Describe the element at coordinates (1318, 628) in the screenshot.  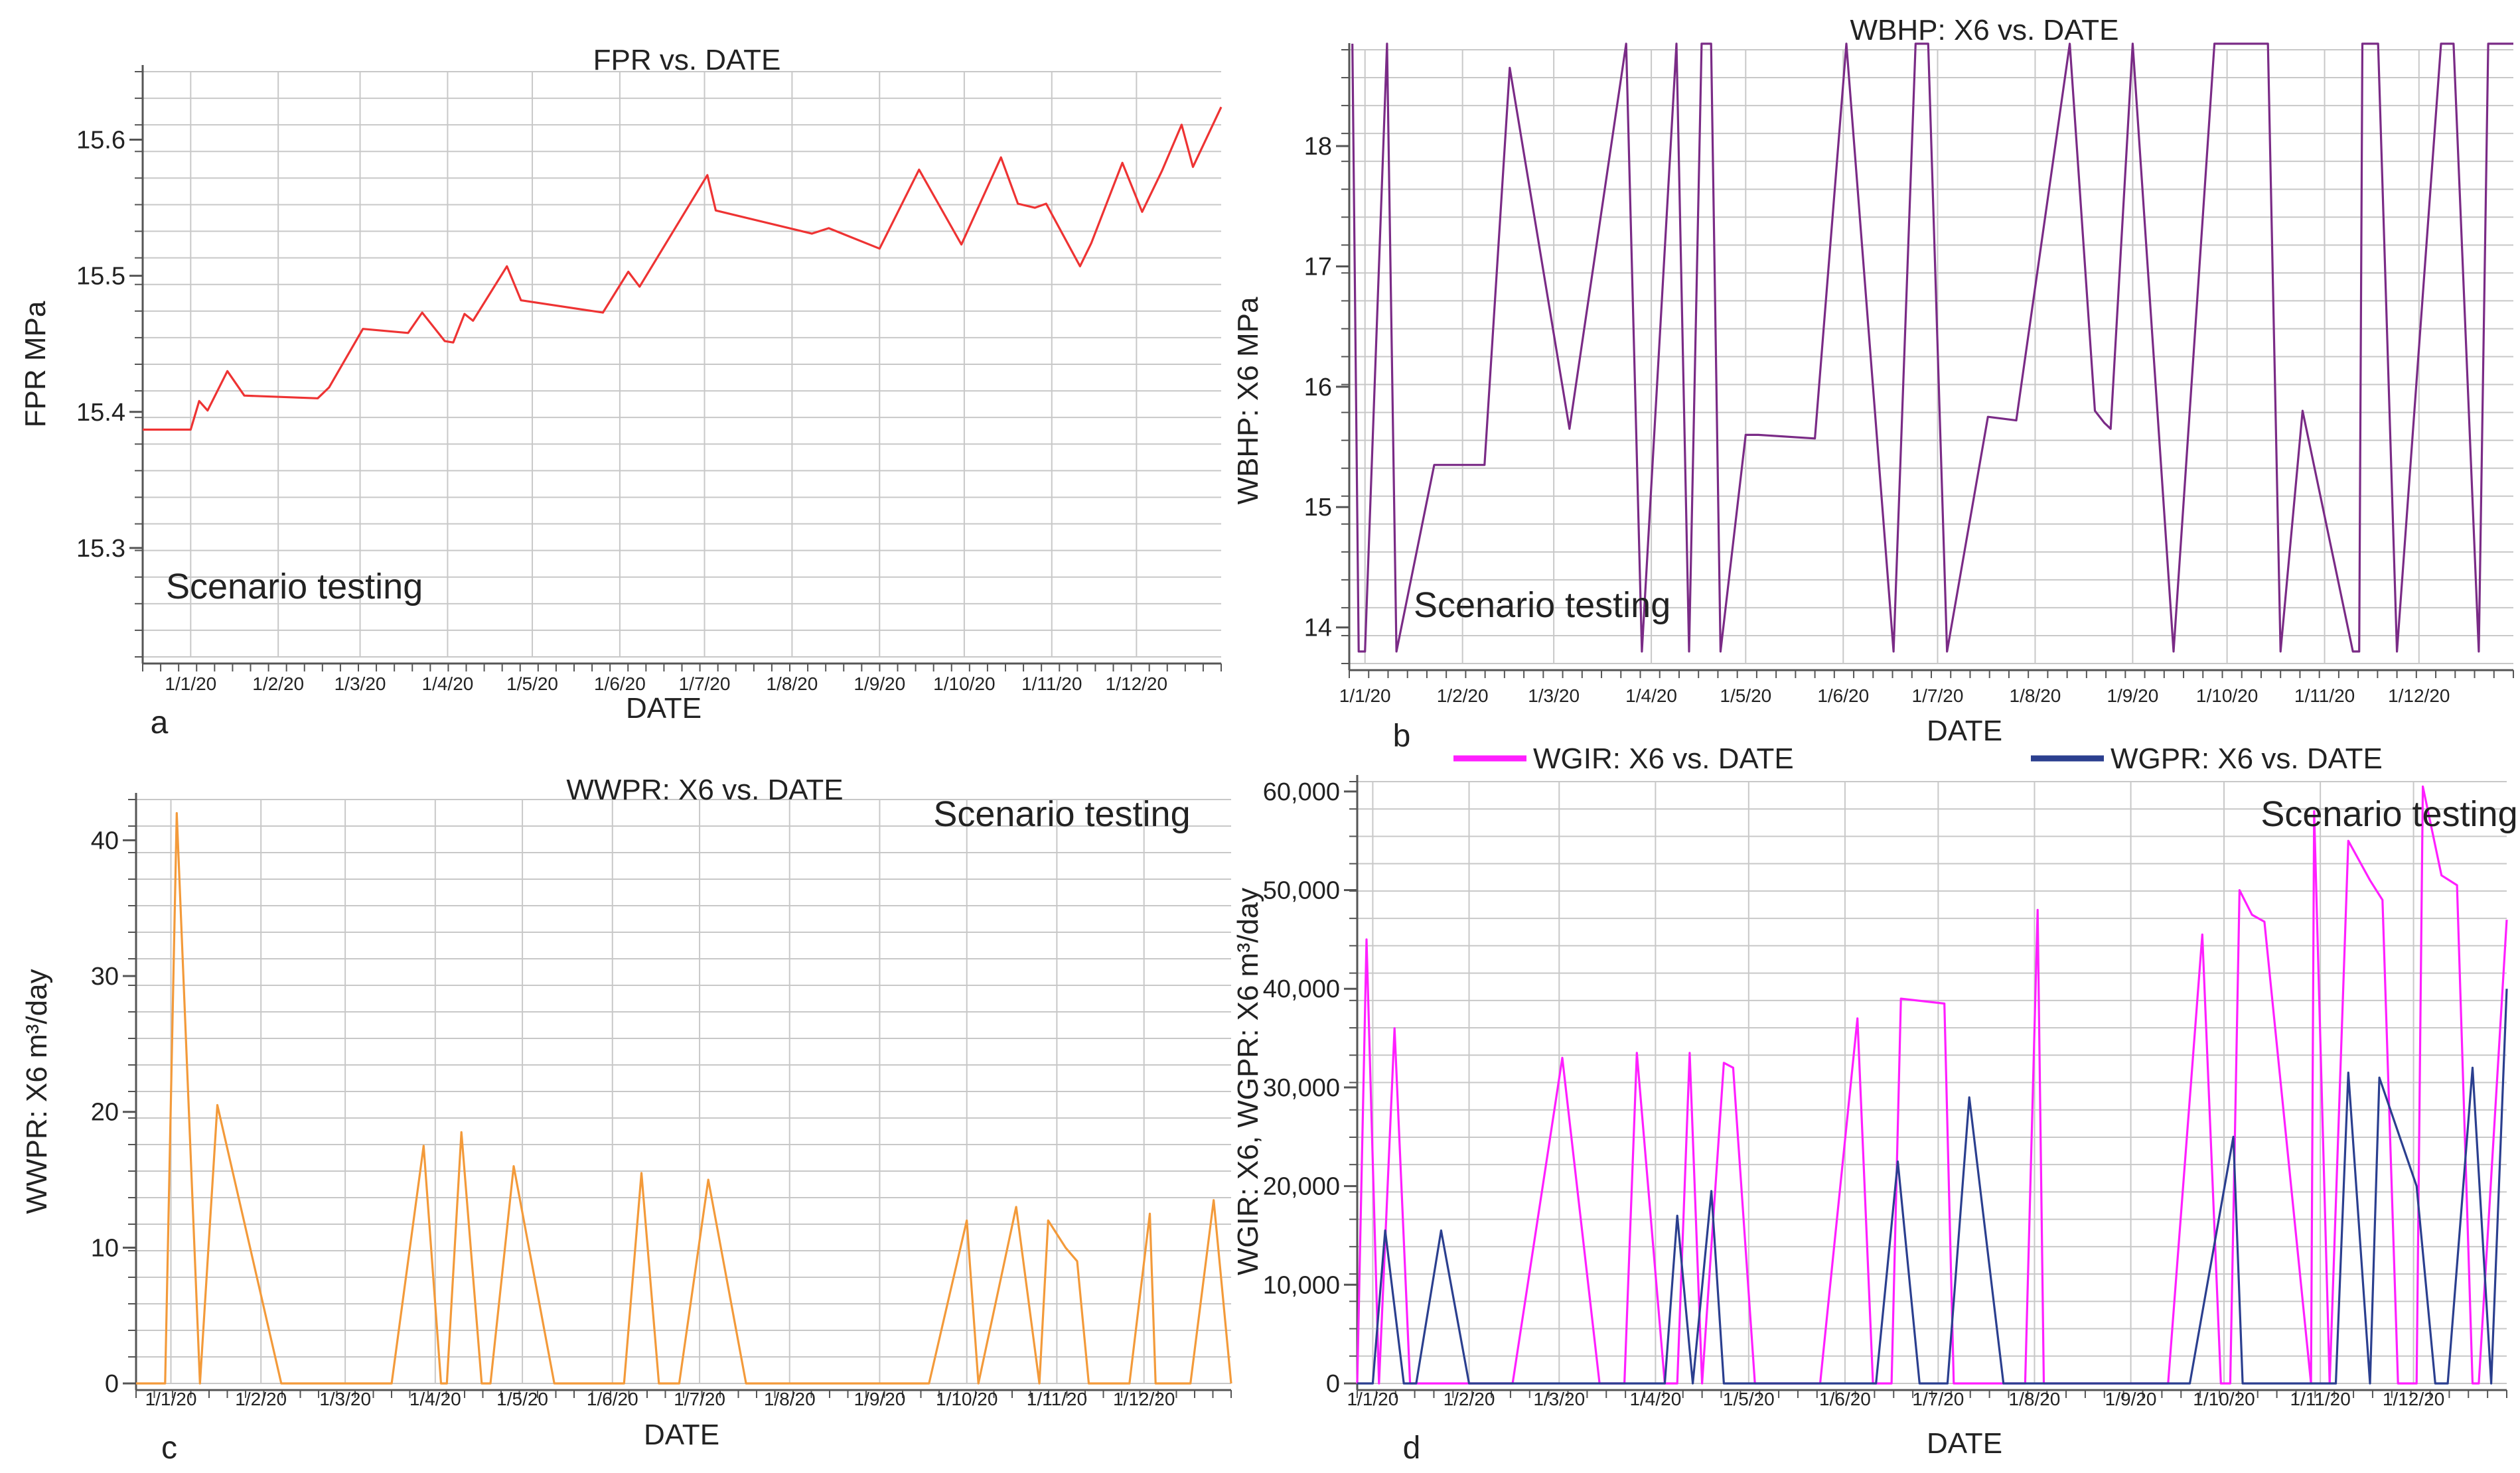
I see `y-tick-label: 14` at that location.